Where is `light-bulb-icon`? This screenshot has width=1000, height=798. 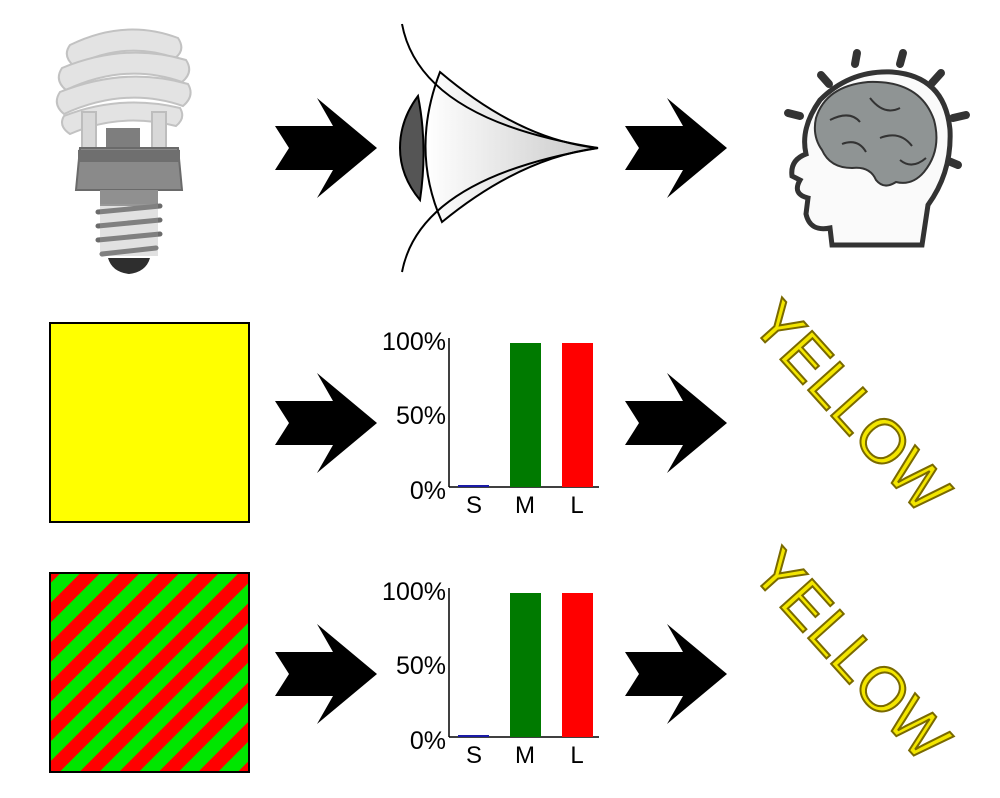 light-bulb-icon is located at coordinates (123, 151).